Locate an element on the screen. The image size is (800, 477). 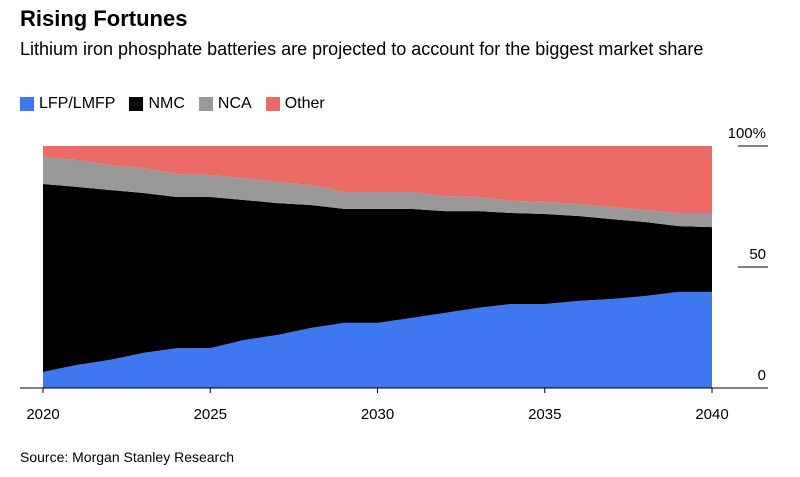
x-tick-label: 2035 is located at coordinates (544, 414).